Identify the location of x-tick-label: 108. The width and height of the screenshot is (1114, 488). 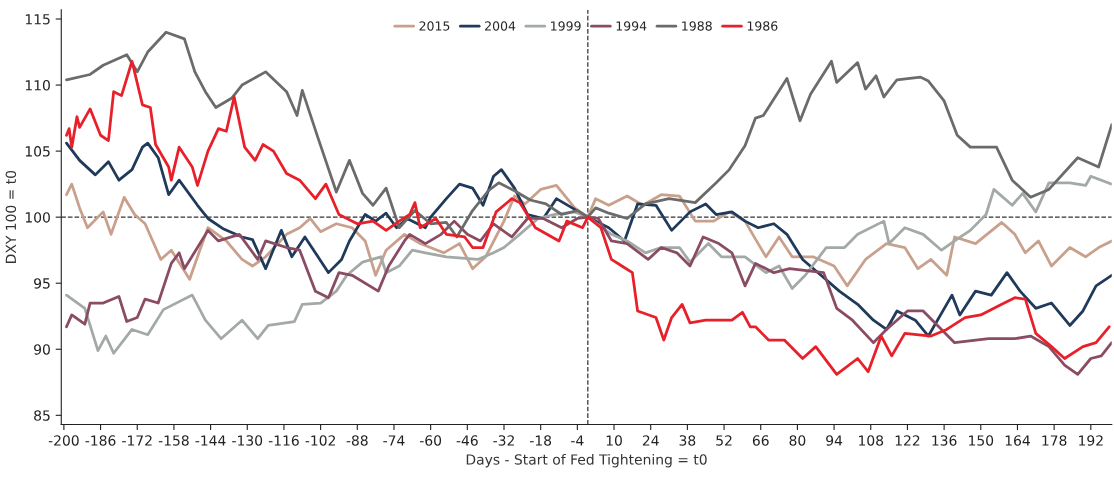
(871, 440).